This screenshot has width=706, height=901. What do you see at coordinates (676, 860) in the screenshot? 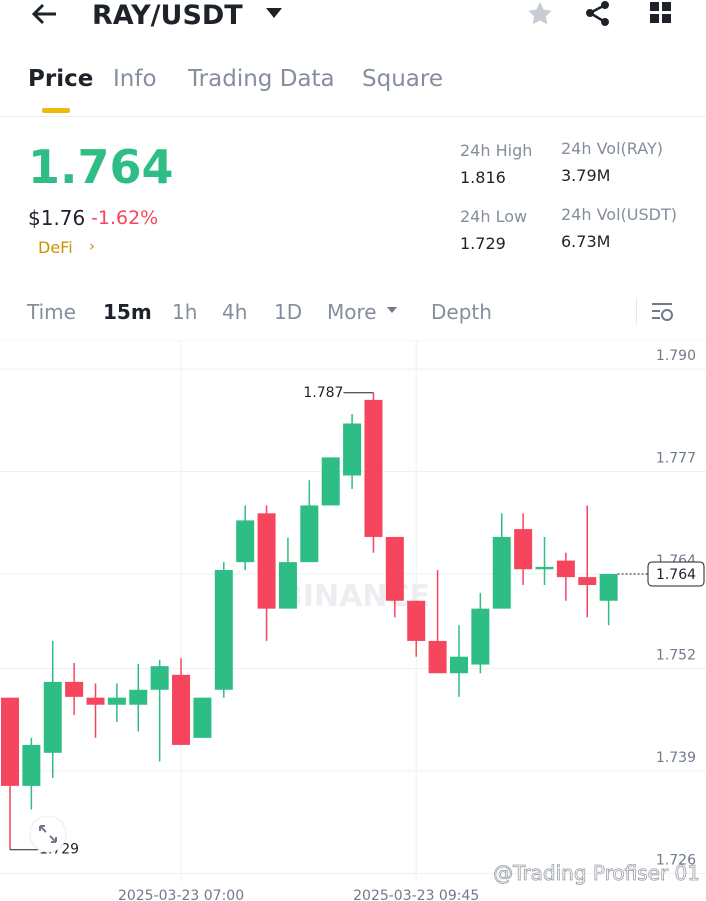
I see `y-tick-label: 1.726` at bounding box center [676, 860].